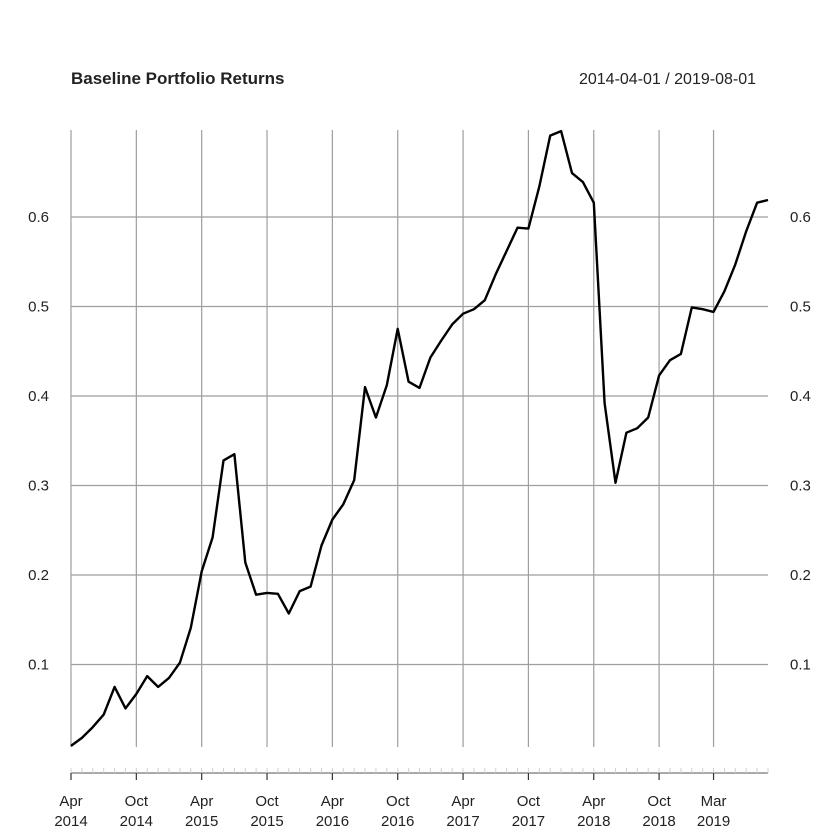 The image size is (840, 840). I want to click on y-tick-label-right: 0.6, so click(800, 217).